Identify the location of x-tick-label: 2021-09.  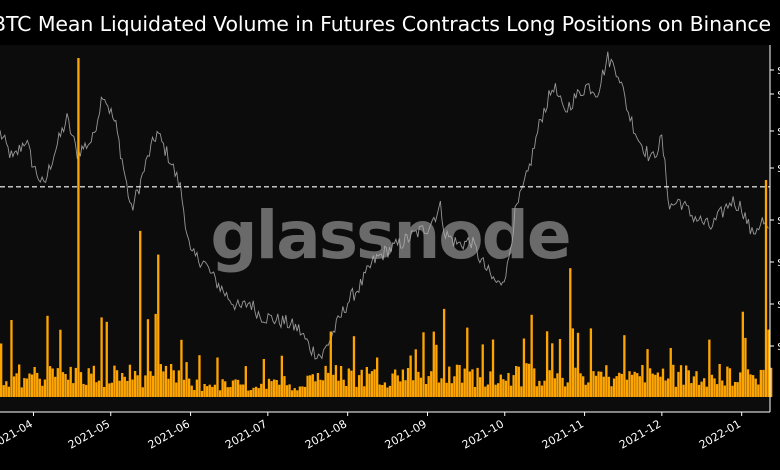
(406, 434).